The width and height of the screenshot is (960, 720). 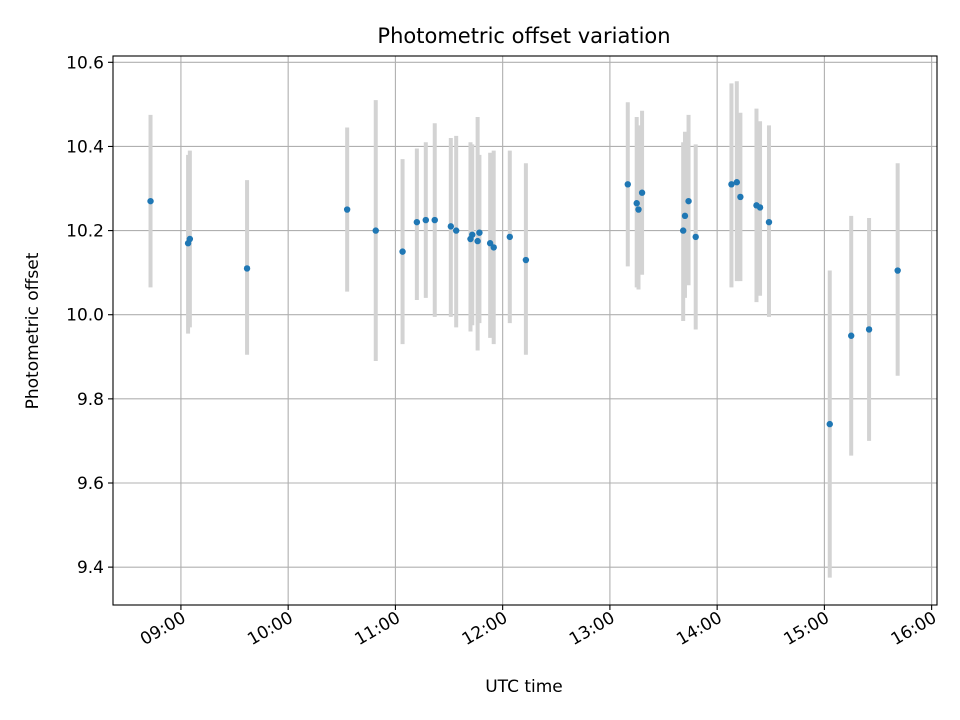 I want to click on y-tick-label: 9.8, so click(x=90, y=400).